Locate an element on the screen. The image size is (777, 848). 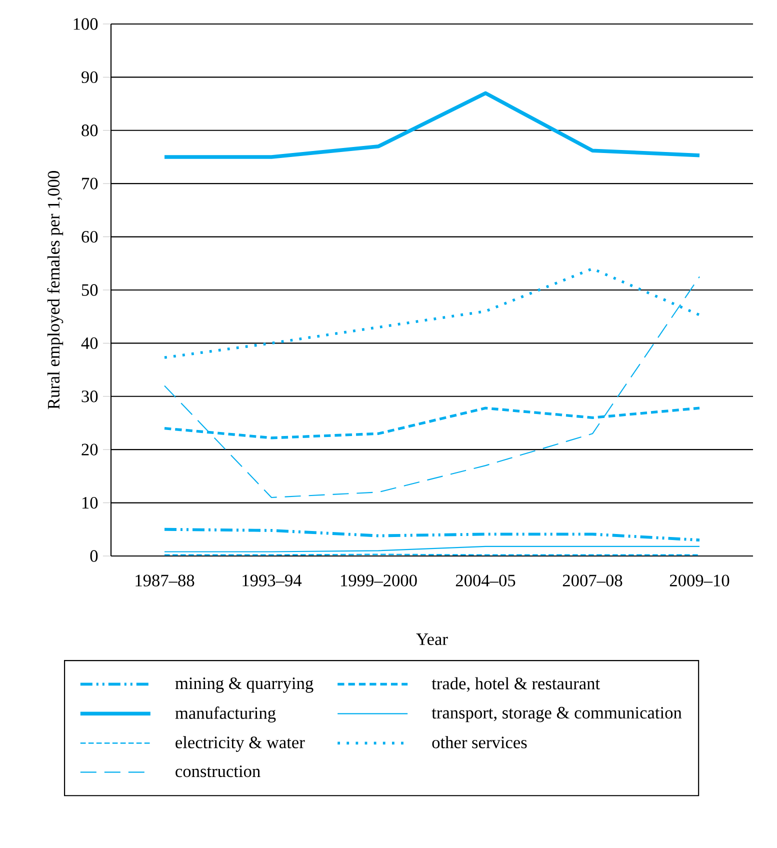
legend-label: transport, storage & communication is located at coordinates (557, 714).